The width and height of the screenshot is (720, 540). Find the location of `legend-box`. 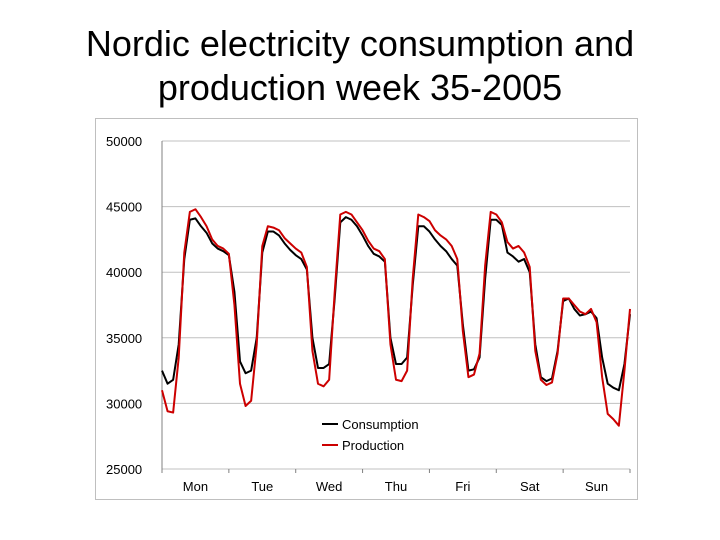

legend-box is located at coordinates (379, 433).